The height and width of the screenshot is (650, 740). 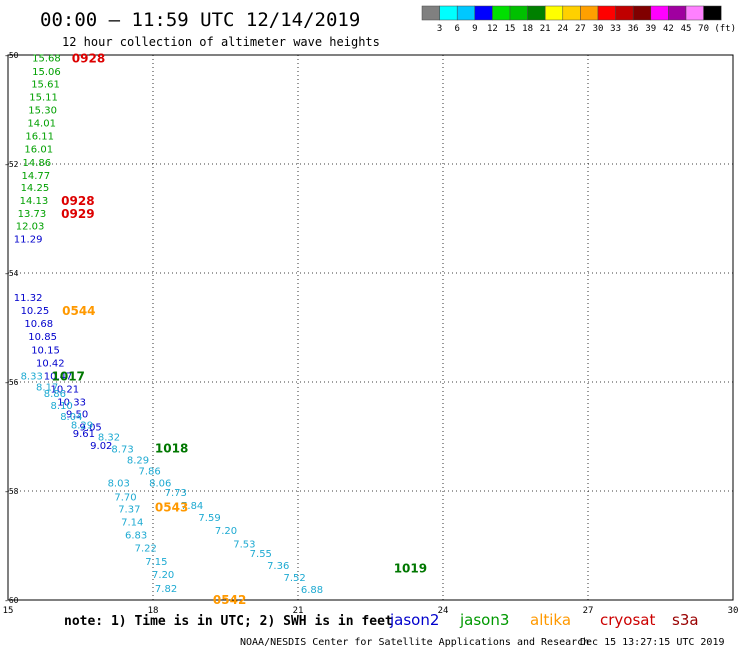 I want to click on colorbar-label: 3, so click(x=439, y=29).